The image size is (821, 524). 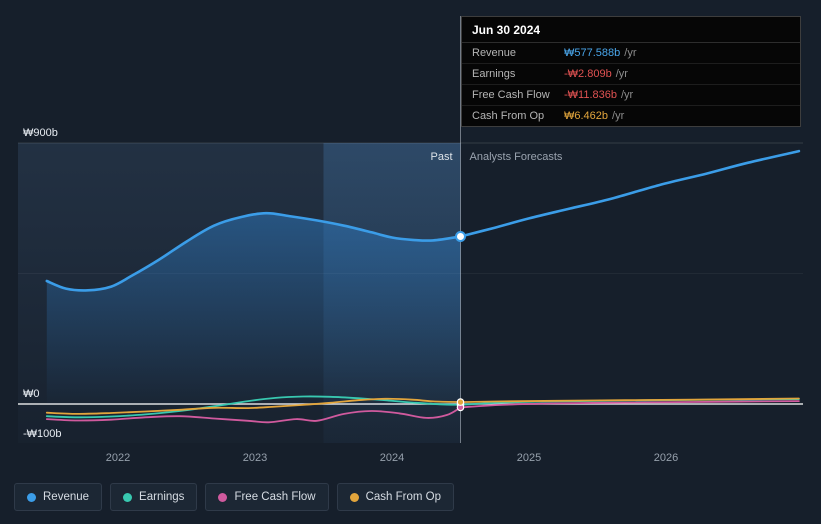 What do you see at coordinates (118, 458) in the screenshot?
I see `x-axis-label: 2022` at bounding box center [118, 458].